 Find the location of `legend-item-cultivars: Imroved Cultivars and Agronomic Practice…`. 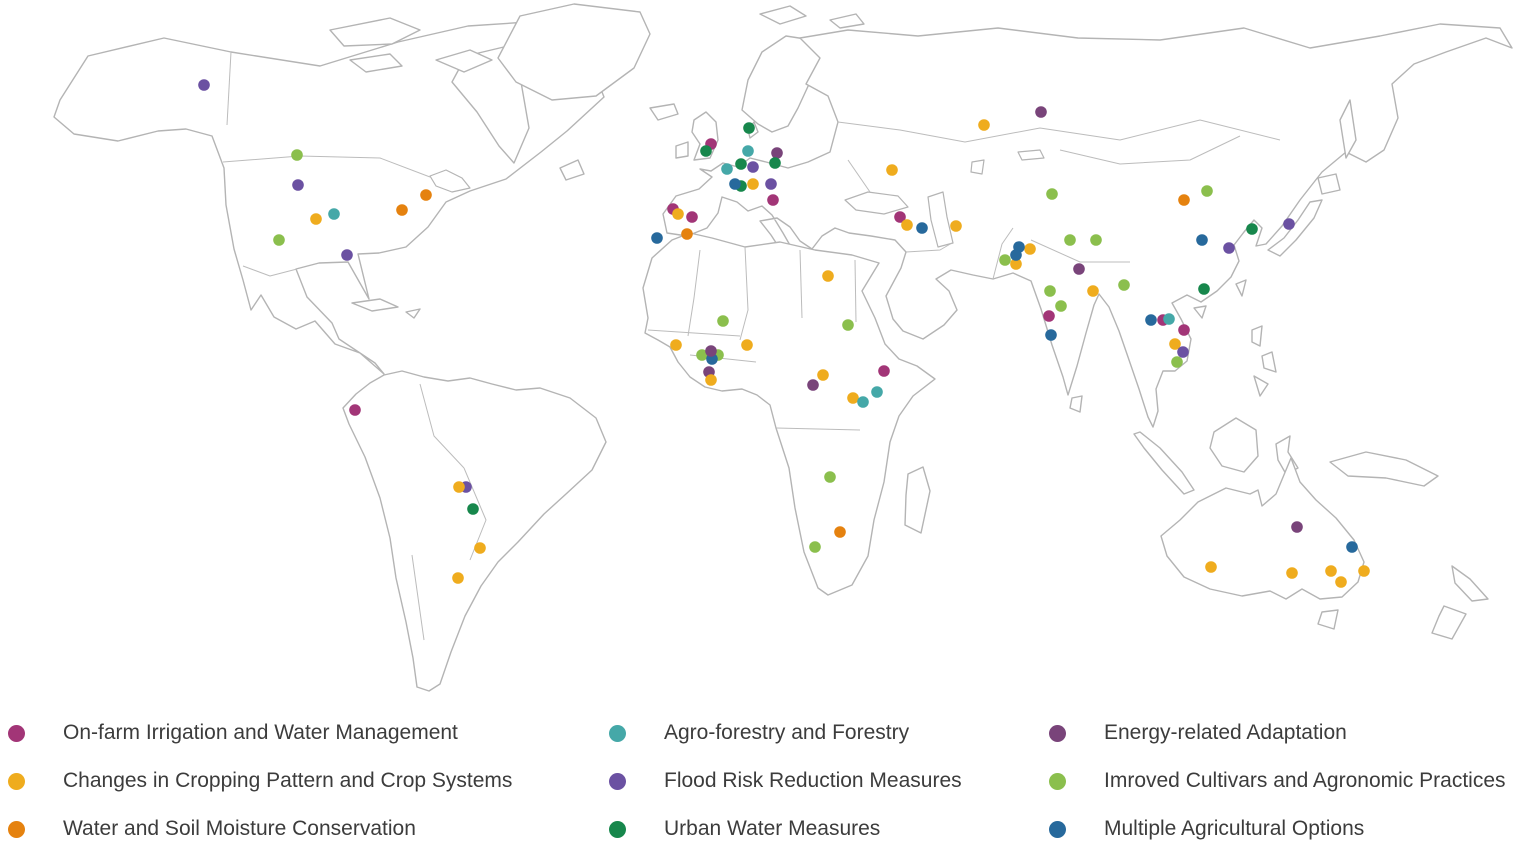

legend-item-cultivars: Imroved Cultivars and Agronomic Practice… is located at coordinates (1277, 781).